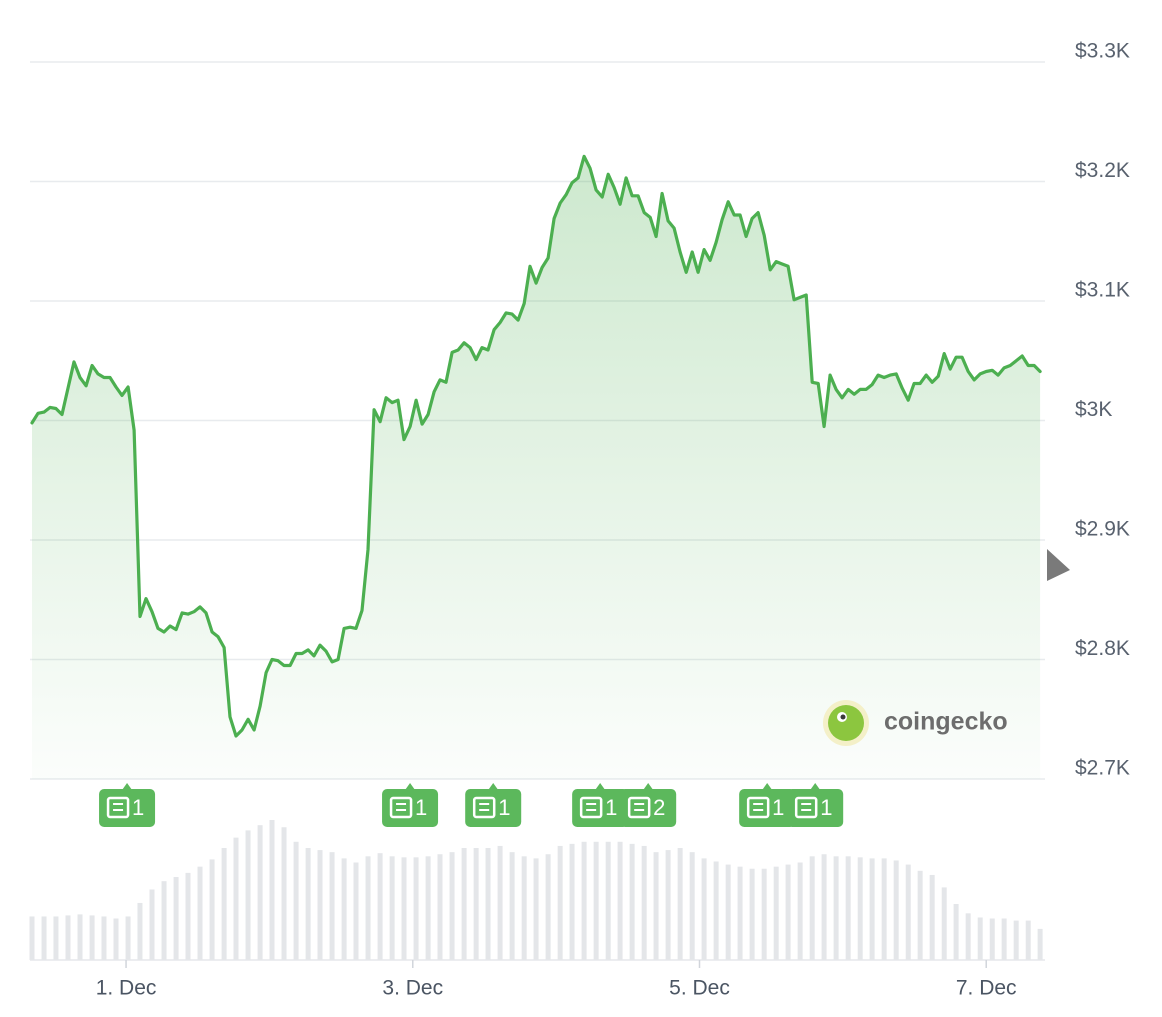 This screenshot has width=1162, height=1017. What do you see at coordinates (846, 723) in the screenshot?
I see `logo` at bounding box center [846, 723].